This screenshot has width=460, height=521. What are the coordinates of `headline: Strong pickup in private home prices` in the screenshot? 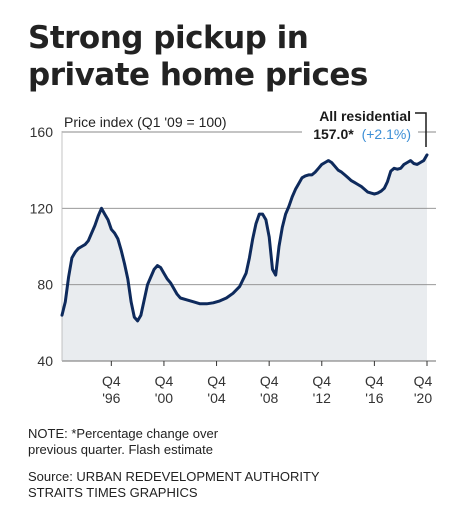 It's located at (238, 57).